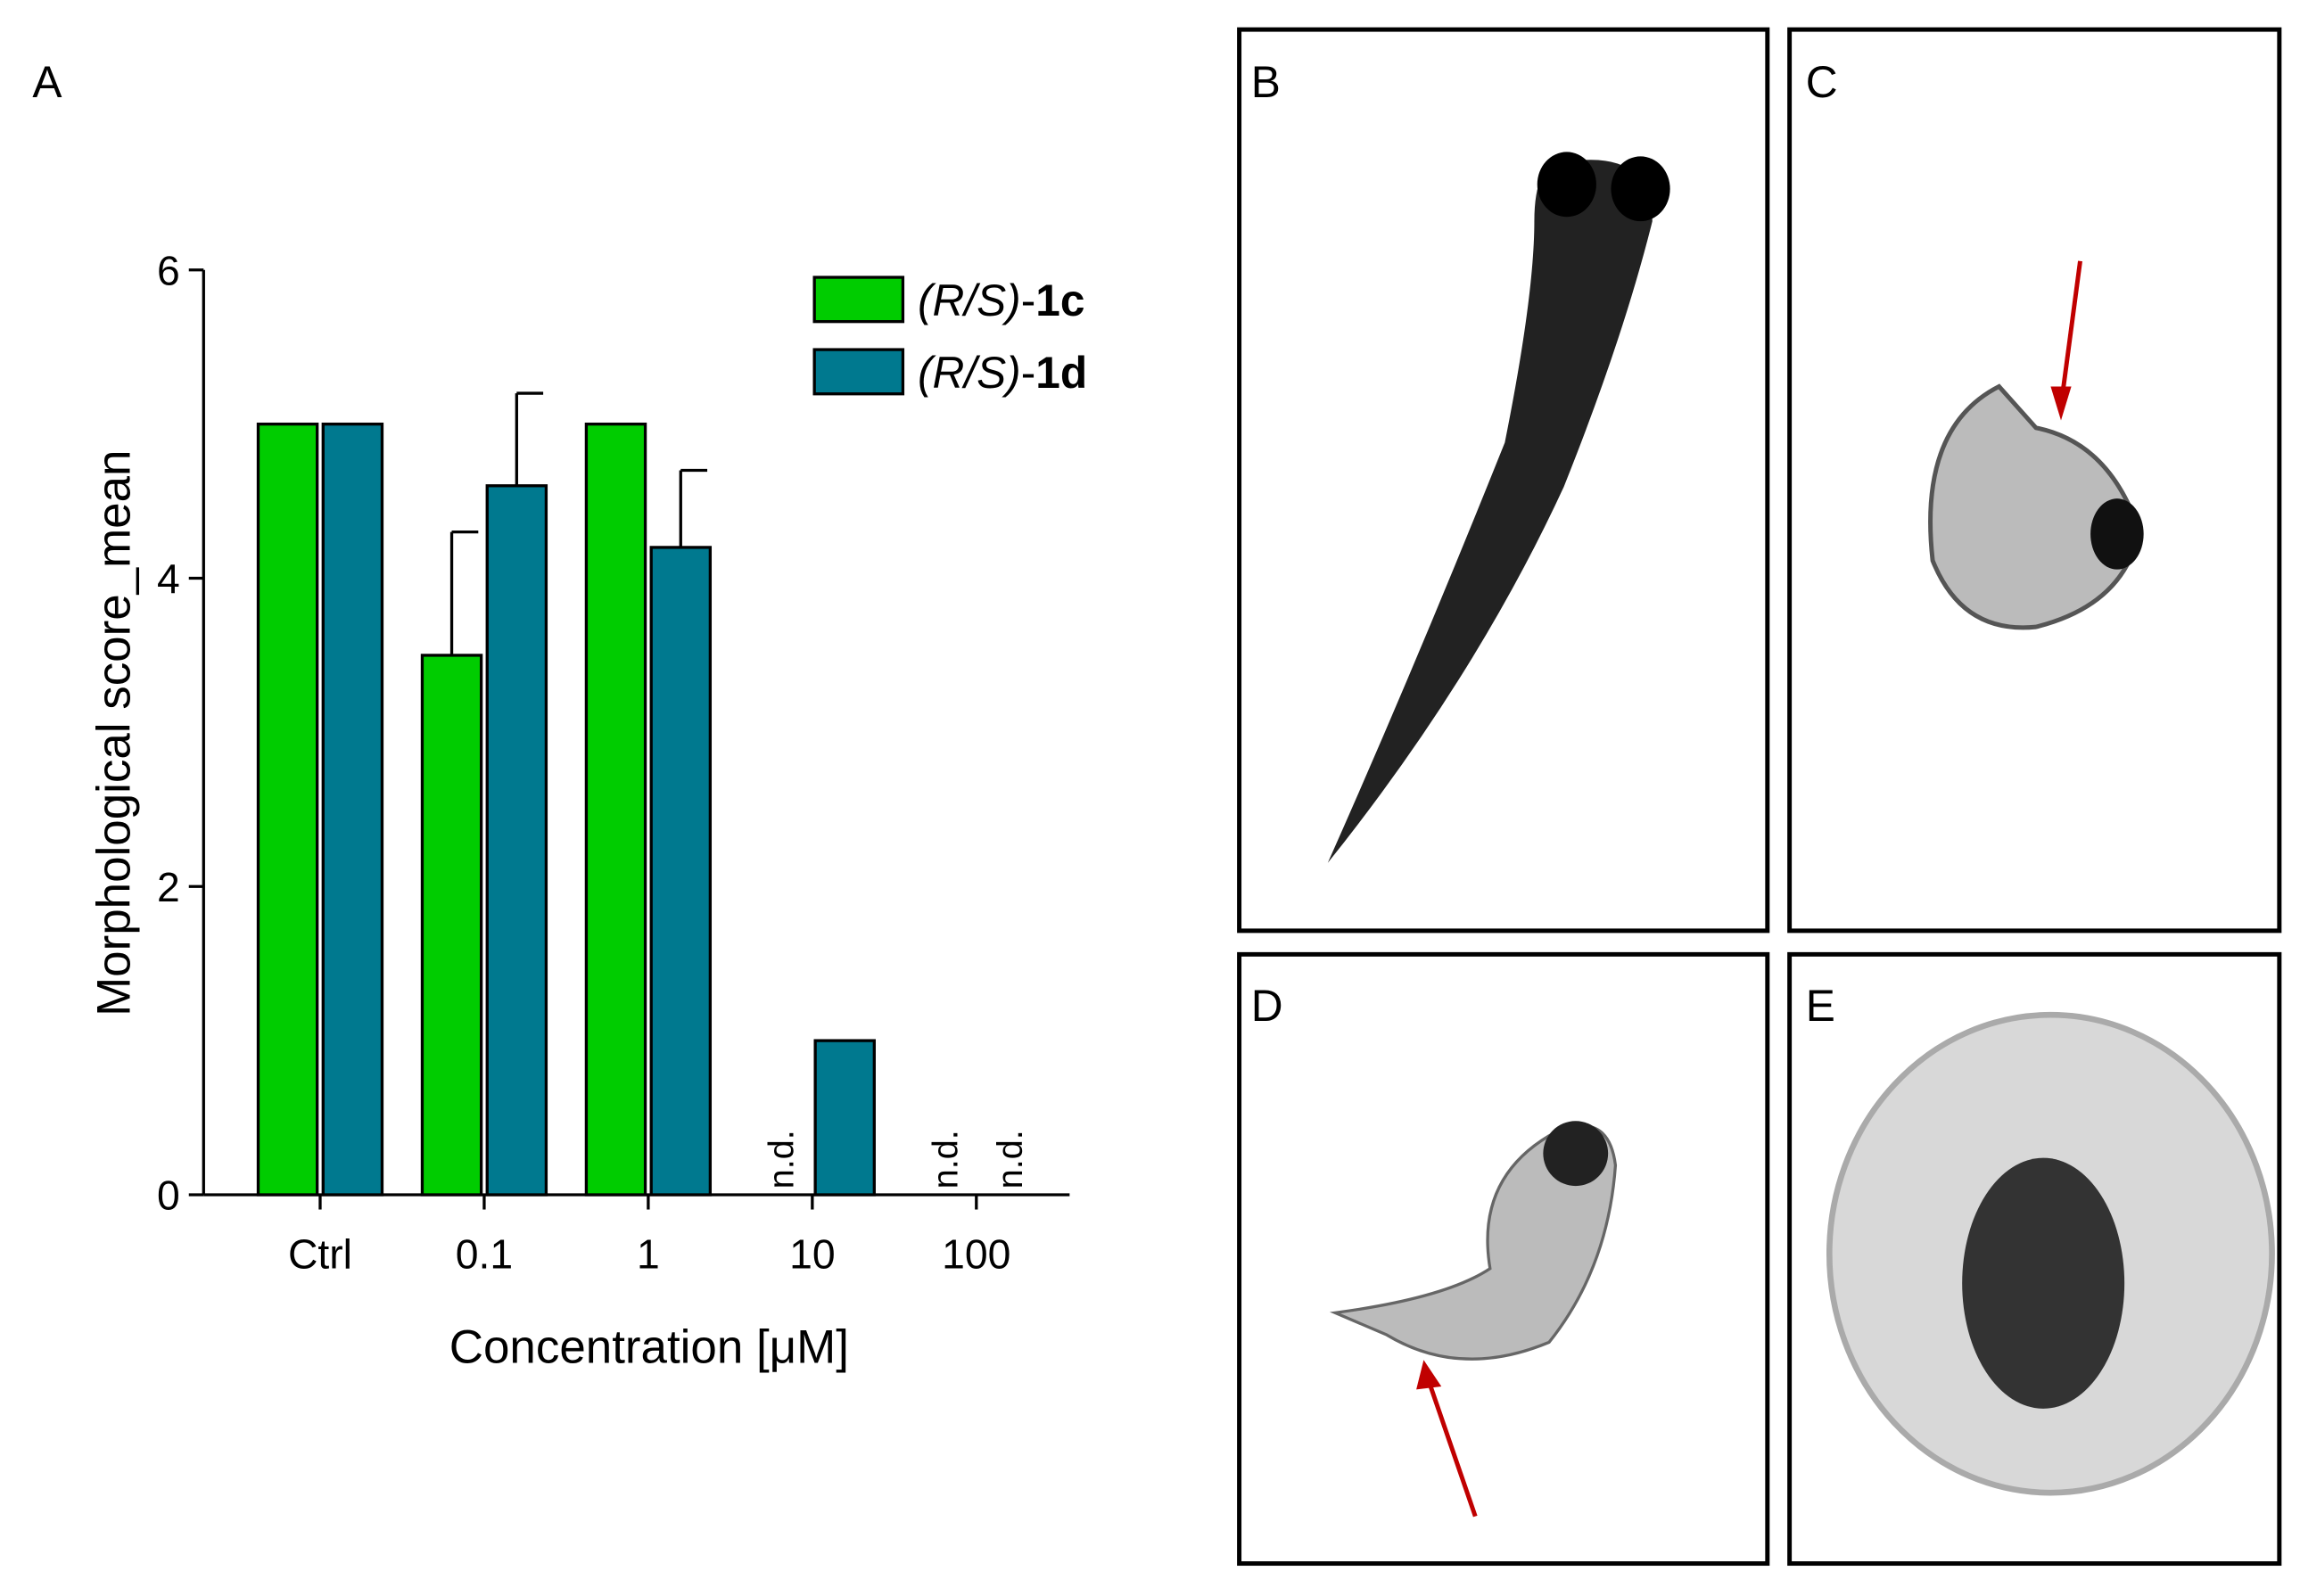 This screenshot has height=1596, width=2300. What do you see at coordinates (2034, 480) in the screenshot?
I see `panel-c` at bounding box center [2034, 480].